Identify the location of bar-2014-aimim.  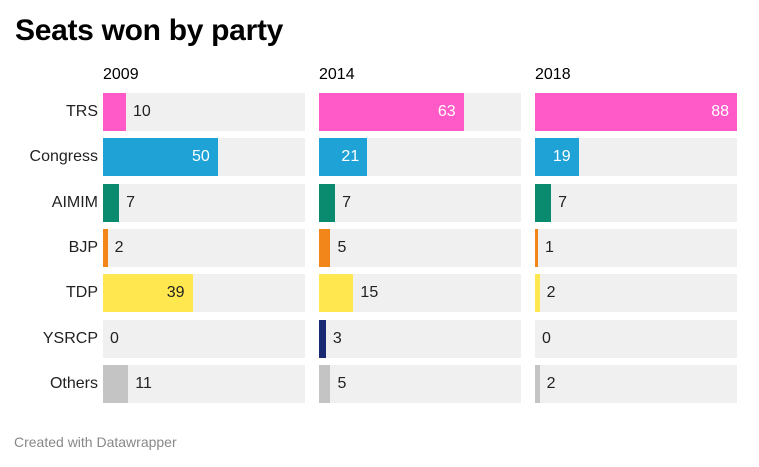
(327, 202).